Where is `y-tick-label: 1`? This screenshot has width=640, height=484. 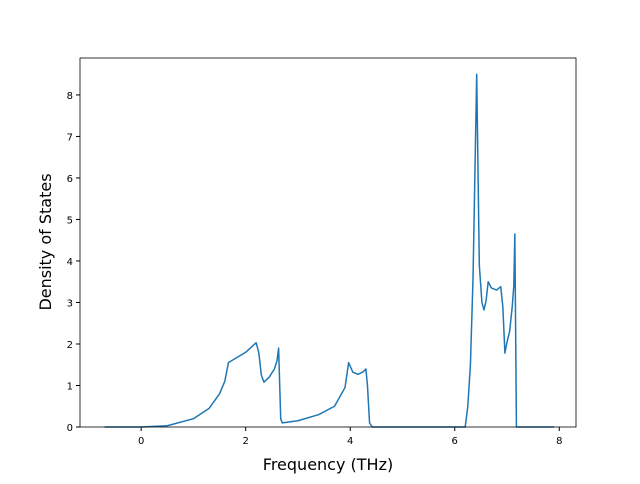 y-tick-label: 1 is located at coordinates (70, 386).